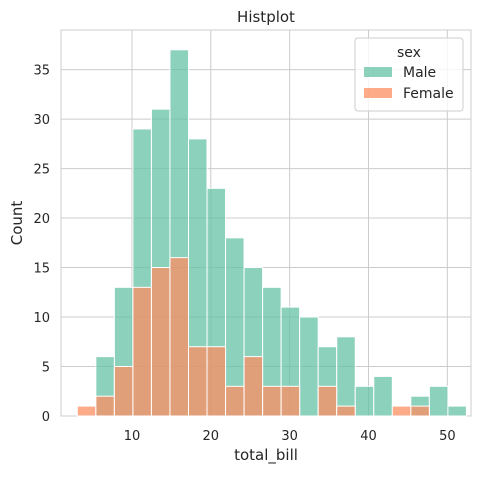  I want to click on legend-title: sex, so click(409, 53).